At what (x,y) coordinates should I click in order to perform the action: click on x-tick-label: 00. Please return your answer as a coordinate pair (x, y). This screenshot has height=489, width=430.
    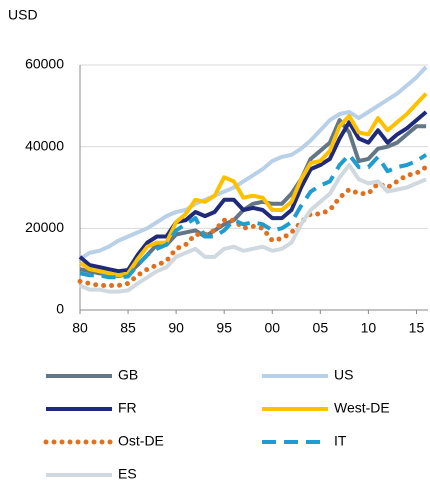
    Looking at the image, I should click on (272, 328).